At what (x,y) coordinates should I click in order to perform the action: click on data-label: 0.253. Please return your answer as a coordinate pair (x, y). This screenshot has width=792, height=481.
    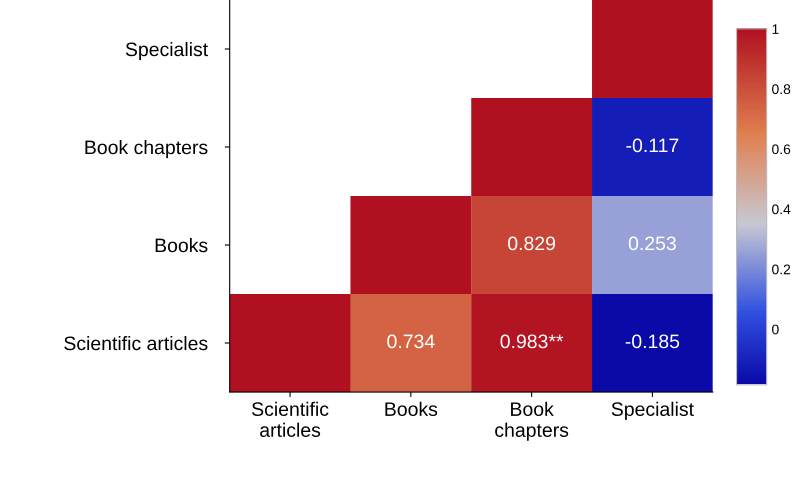
    Looking at the image, I should click on (652, 243).